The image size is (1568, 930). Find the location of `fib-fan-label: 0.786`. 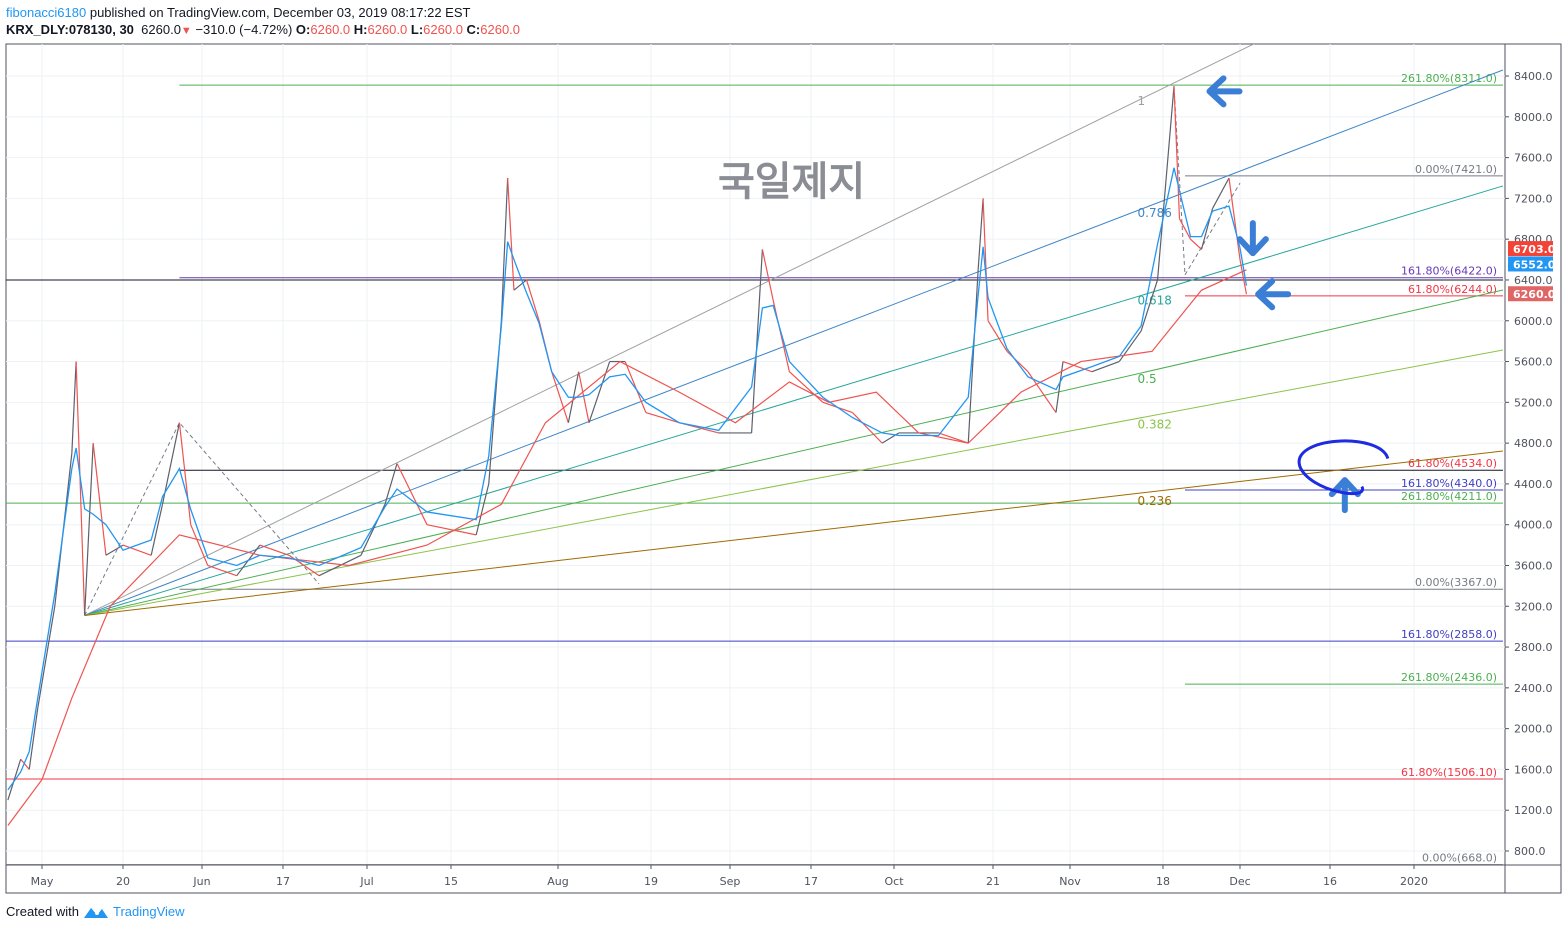

fib-fan-label: 0.786 is located at coordinates (1155, 213).